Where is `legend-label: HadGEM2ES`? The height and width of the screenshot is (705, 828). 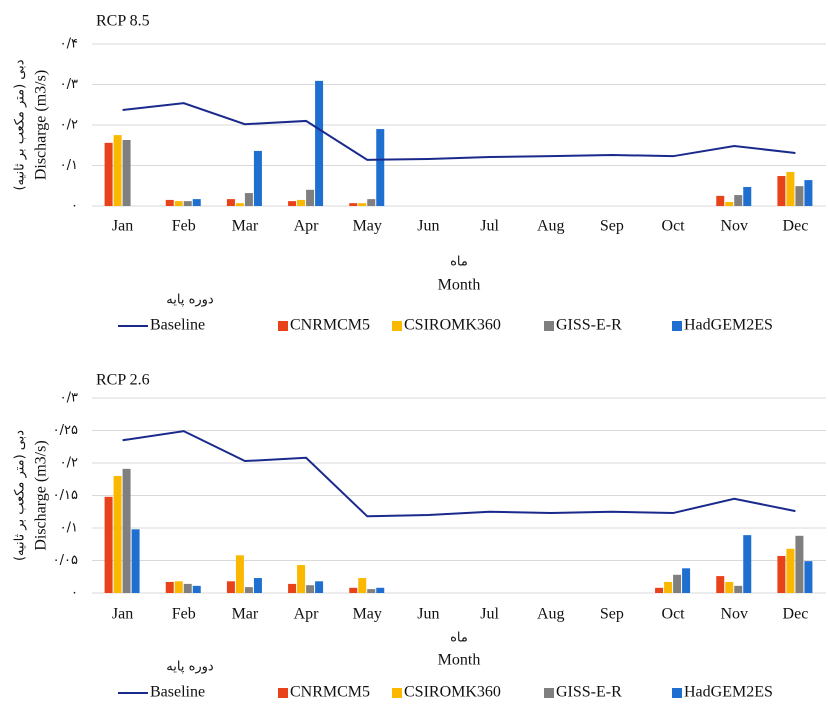
legend-label: HadGEM2ES is located at coordinates (728, 325).